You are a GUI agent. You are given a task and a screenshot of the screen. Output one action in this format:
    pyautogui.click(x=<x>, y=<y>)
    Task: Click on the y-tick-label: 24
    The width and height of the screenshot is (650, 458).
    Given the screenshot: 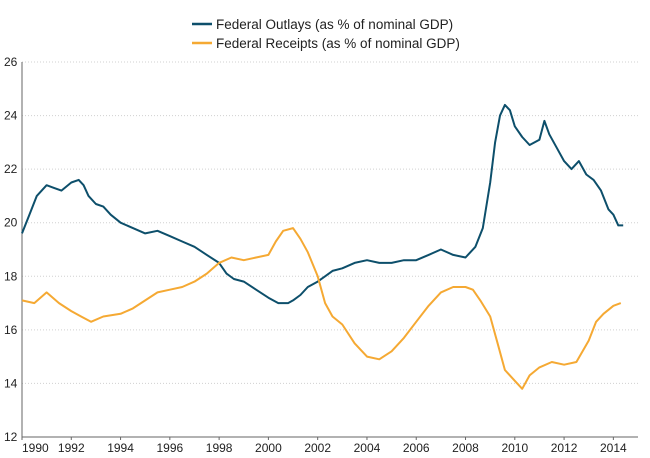 What is the action you would take?
    pyautogui.click(x=11, y=116)
    